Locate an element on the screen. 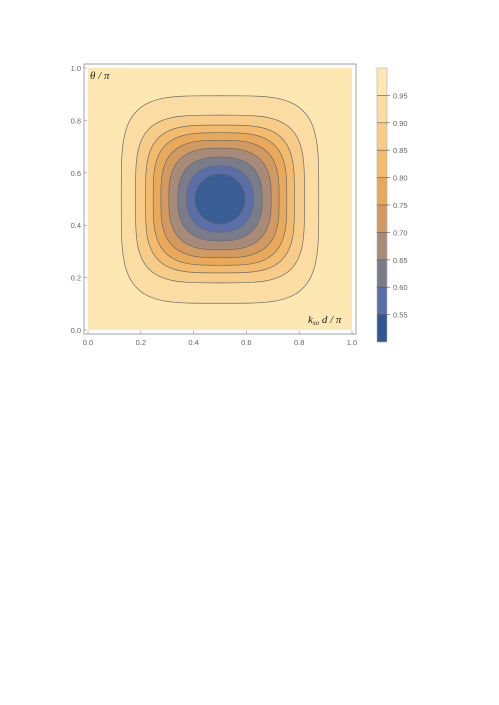  x-axis-label-main: k is located at coordinates (311, 320).